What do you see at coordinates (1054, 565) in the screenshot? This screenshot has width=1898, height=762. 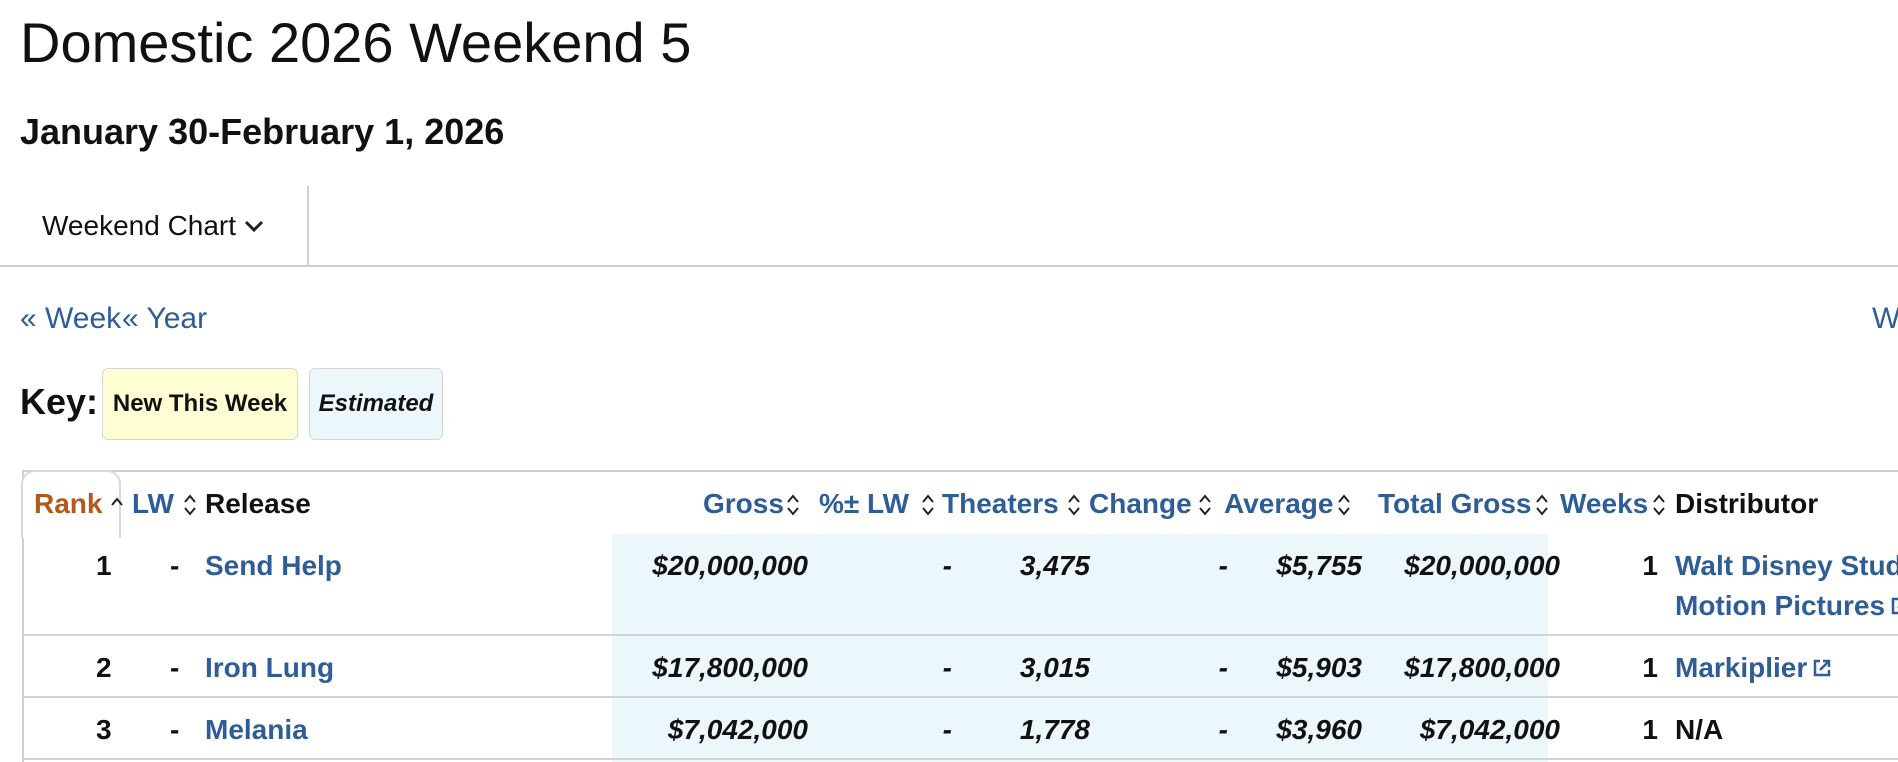 I see `row-1-theaters: 3,475` at bounding box center [1054, 565].